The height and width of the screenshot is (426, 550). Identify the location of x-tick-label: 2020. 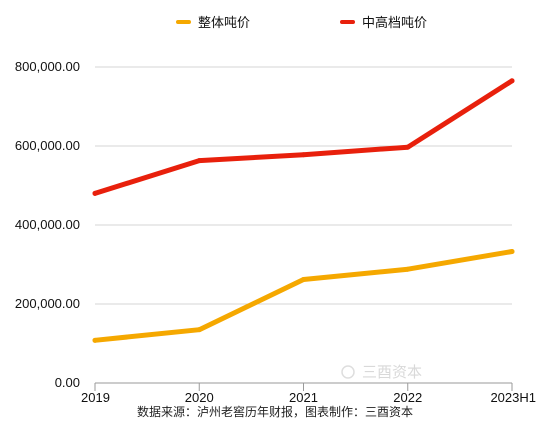
(199, 397).